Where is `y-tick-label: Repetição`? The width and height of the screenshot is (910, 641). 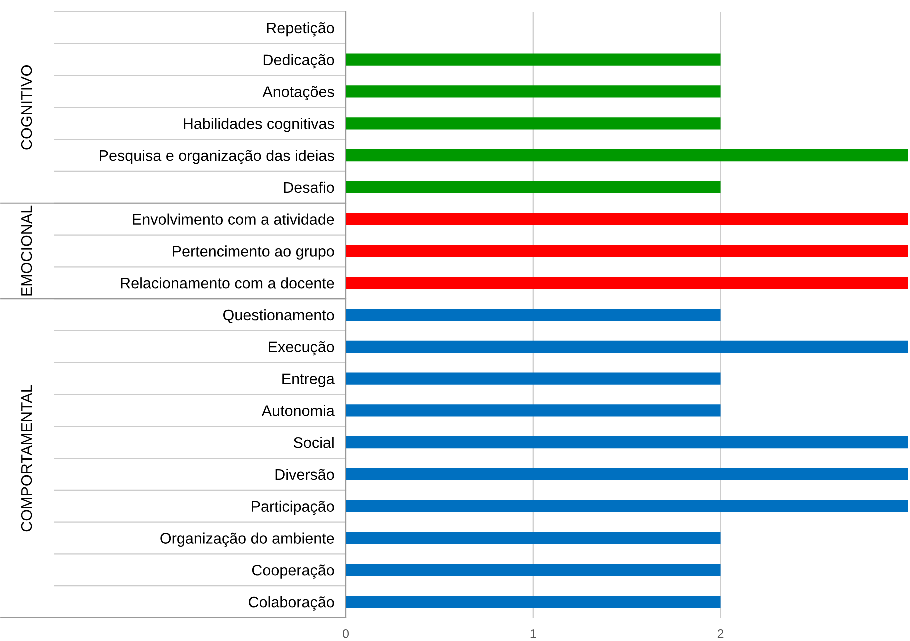
y-tick-label: Repetição is located at coordinates (300, 29).